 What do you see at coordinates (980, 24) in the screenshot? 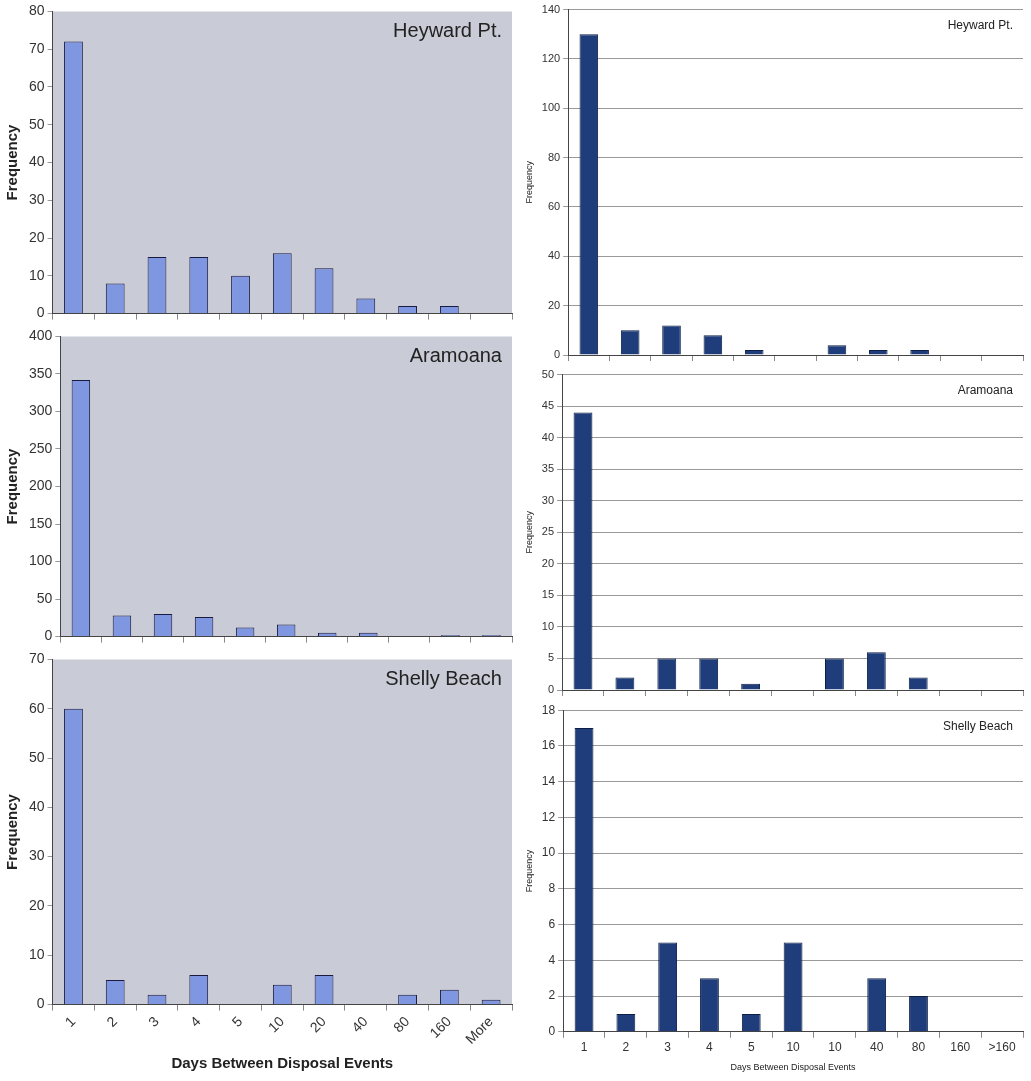
I see `text: Heyward Pt.` at bounding box center [980, 24].